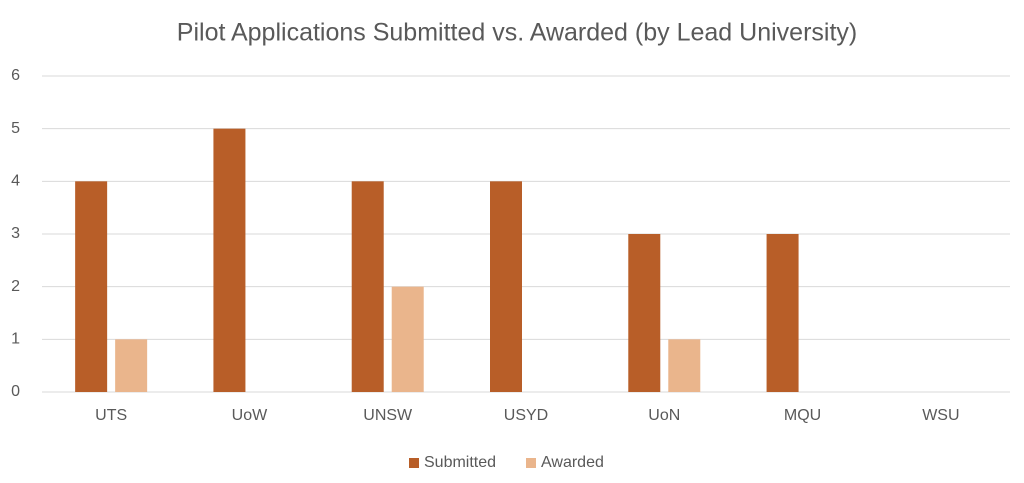 The image size is (1024, 483). I want to click on y-tick-label: 1, so click(15, 339).